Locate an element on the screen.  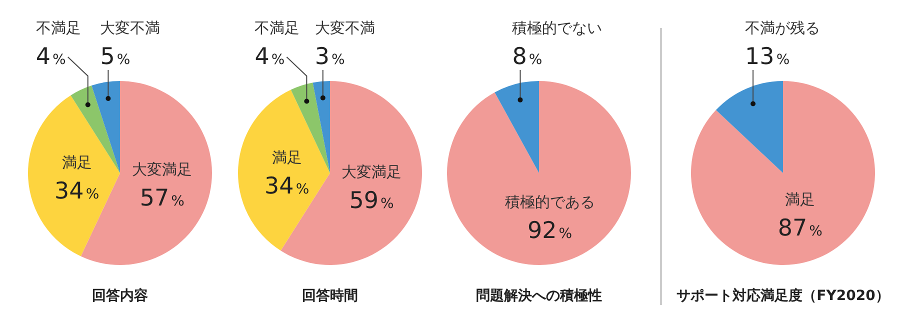
data-label: 59% is located at coordinates (371, 201).